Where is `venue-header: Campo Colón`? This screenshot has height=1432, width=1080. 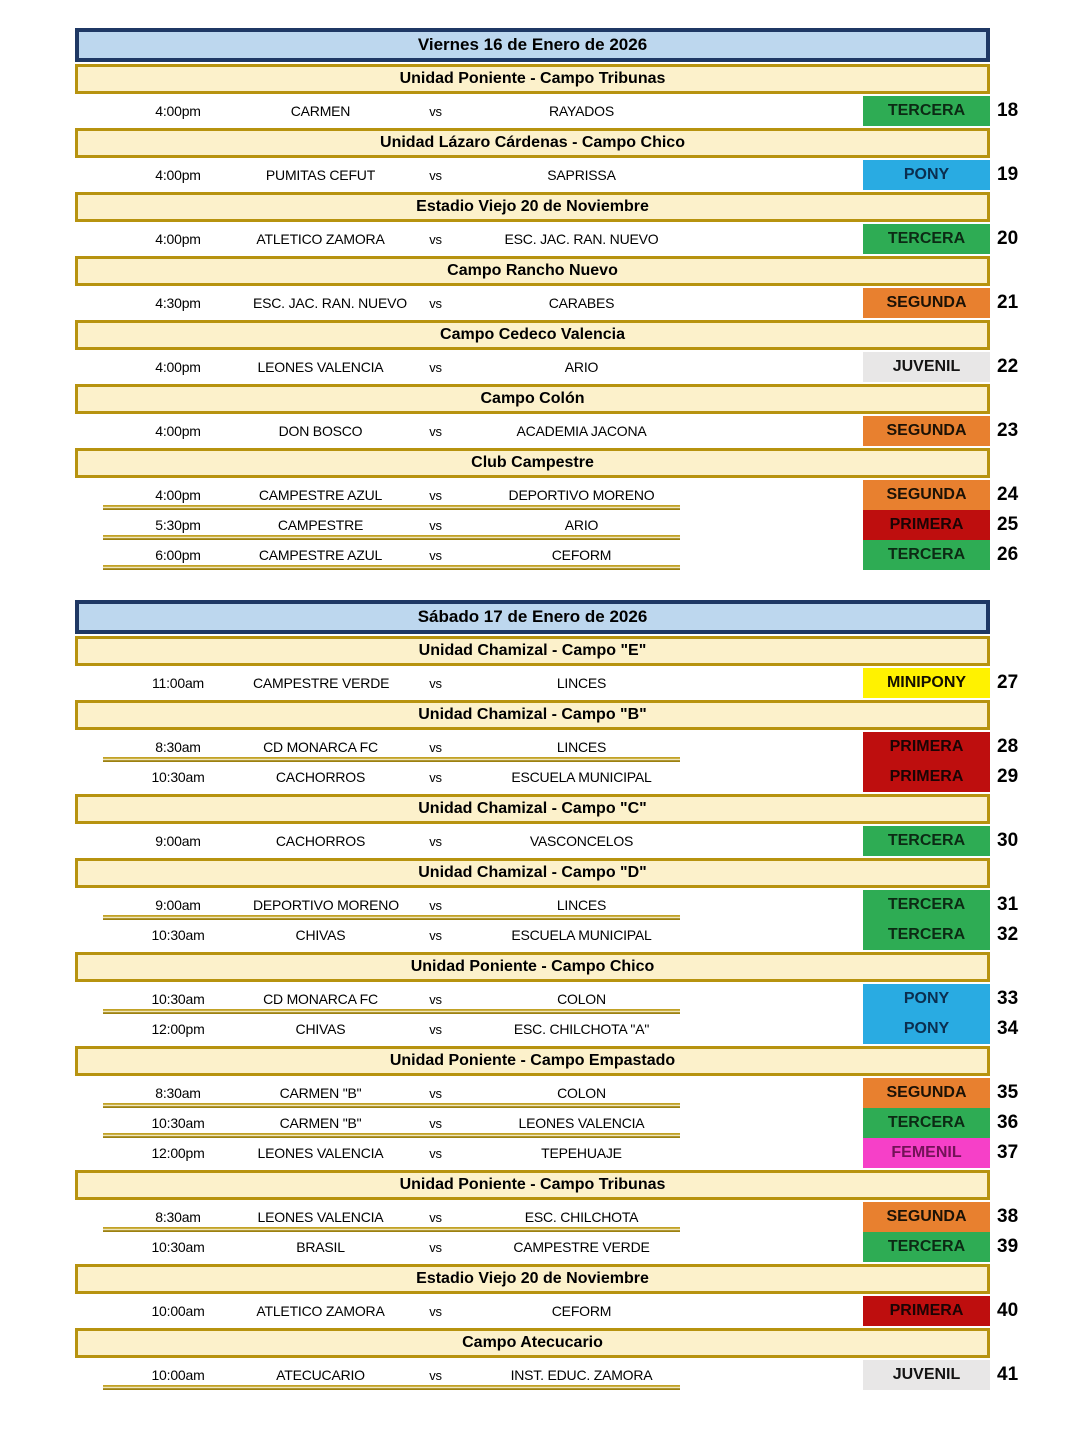 venue-header: Campo Colón is located at coordinates (532, 399).